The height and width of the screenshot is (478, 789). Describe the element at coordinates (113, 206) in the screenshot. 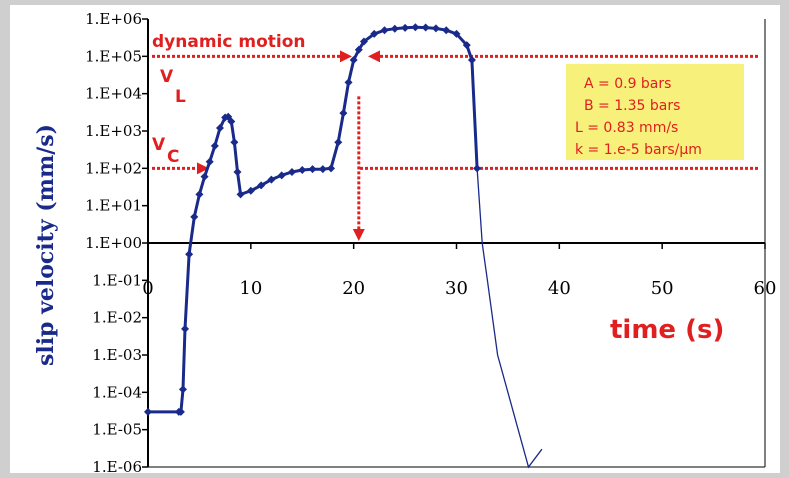

I see `y-tick-label: 1.E+01` at that location.